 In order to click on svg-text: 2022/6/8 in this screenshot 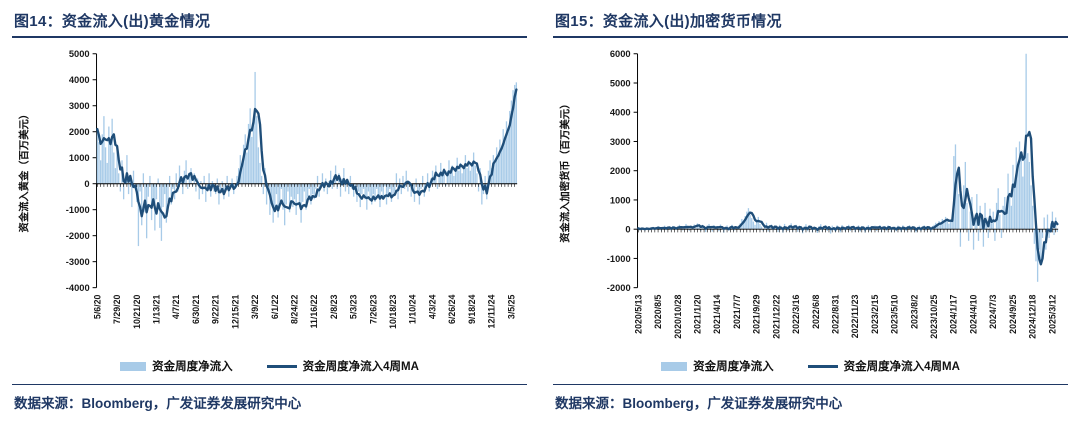, I will do `click(816, 311)`.